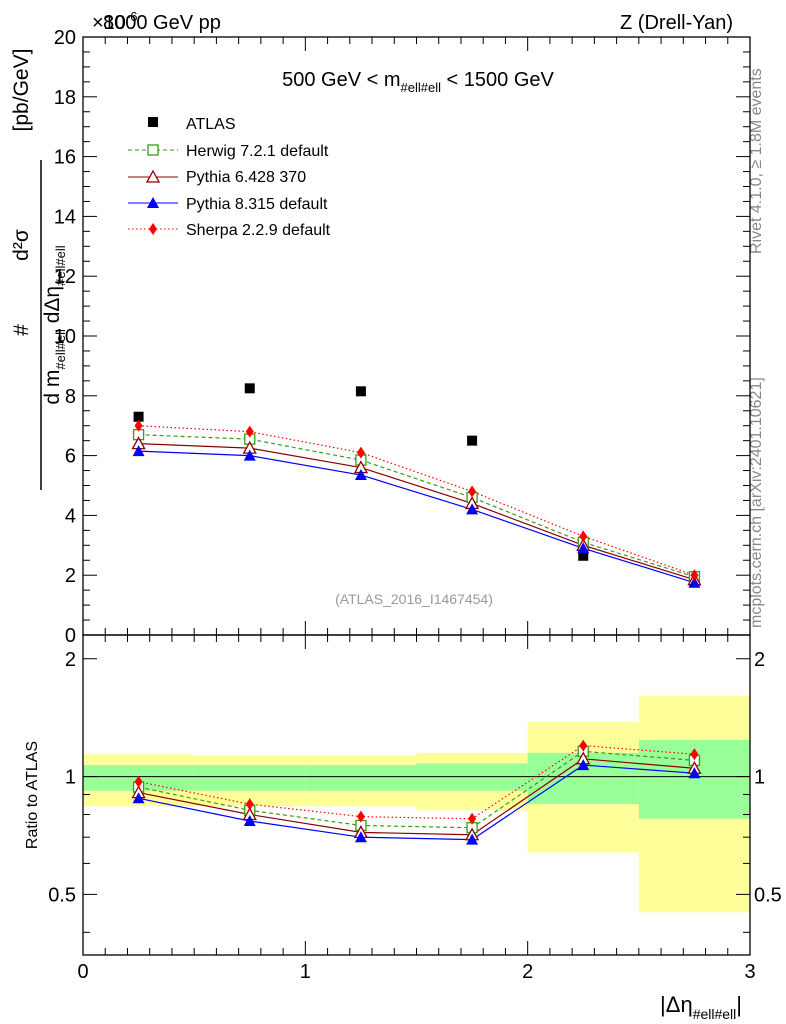  Describe the element at coordinates (82, 972) in the screenshot. I see `x-tick-label: 0` at that location.